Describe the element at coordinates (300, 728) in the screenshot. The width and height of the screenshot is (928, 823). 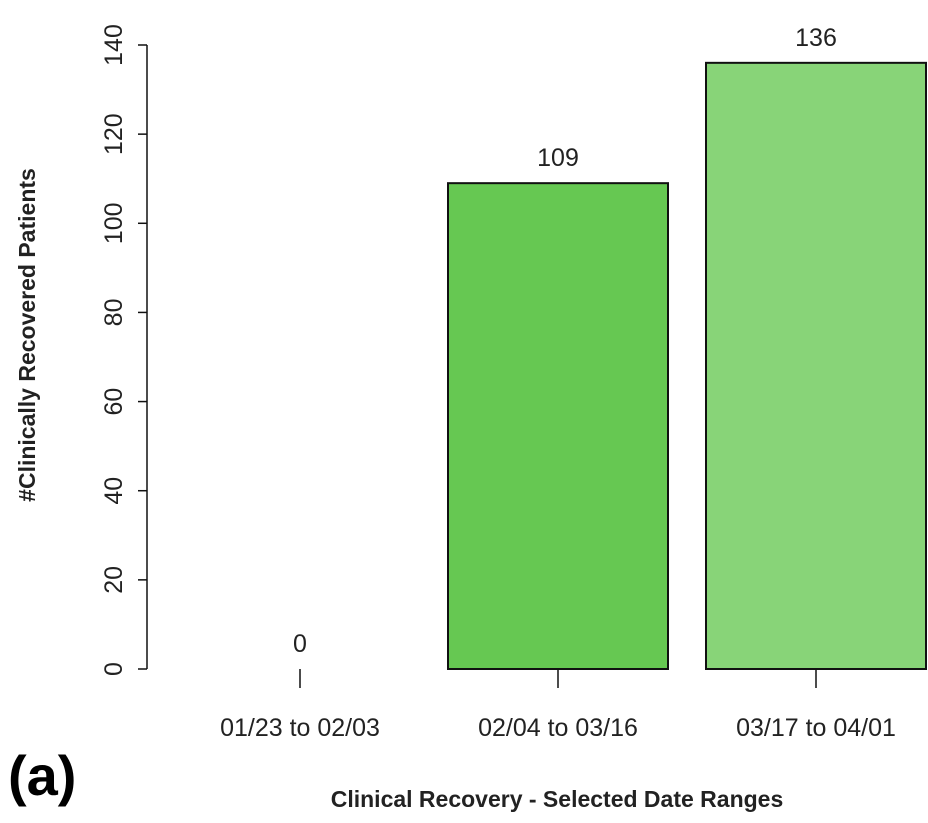
I see `x-tick-label: 01/23 to 02/03` at that location.